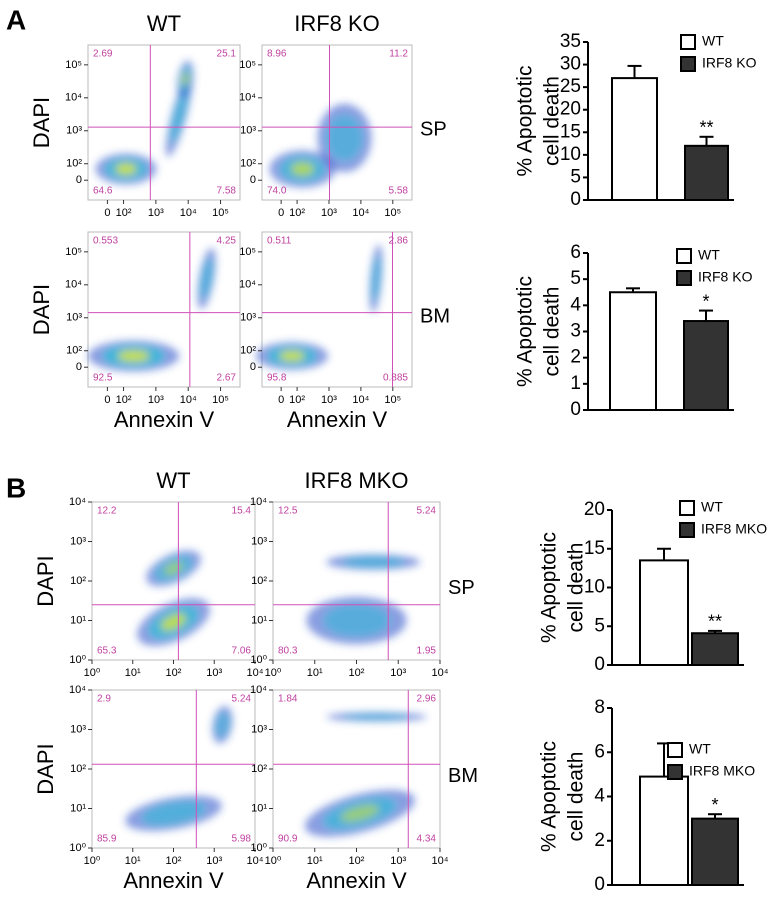 The height and width of the screenshot is (900, 780). What do you see at coordinates (570, 131) in the screenshot?
I see `y-tick-label: 15` at bounding box center [570, 131].